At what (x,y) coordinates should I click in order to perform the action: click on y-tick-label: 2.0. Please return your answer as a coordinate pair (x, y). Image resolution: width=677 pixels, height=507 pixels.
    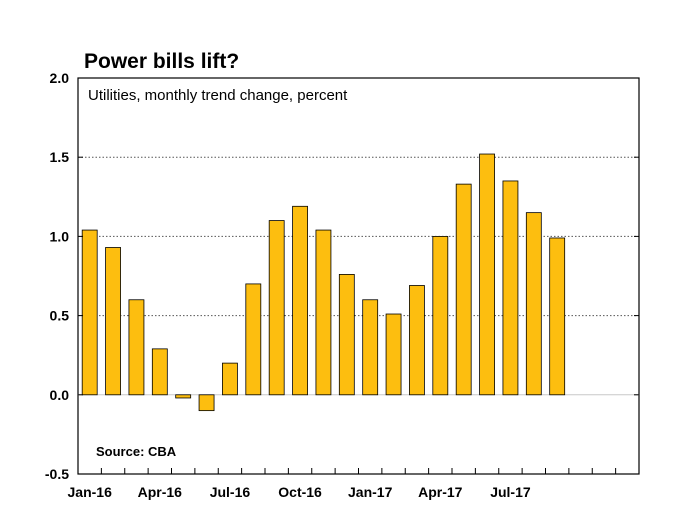
    Looking at the image, I should click on (60, 78).